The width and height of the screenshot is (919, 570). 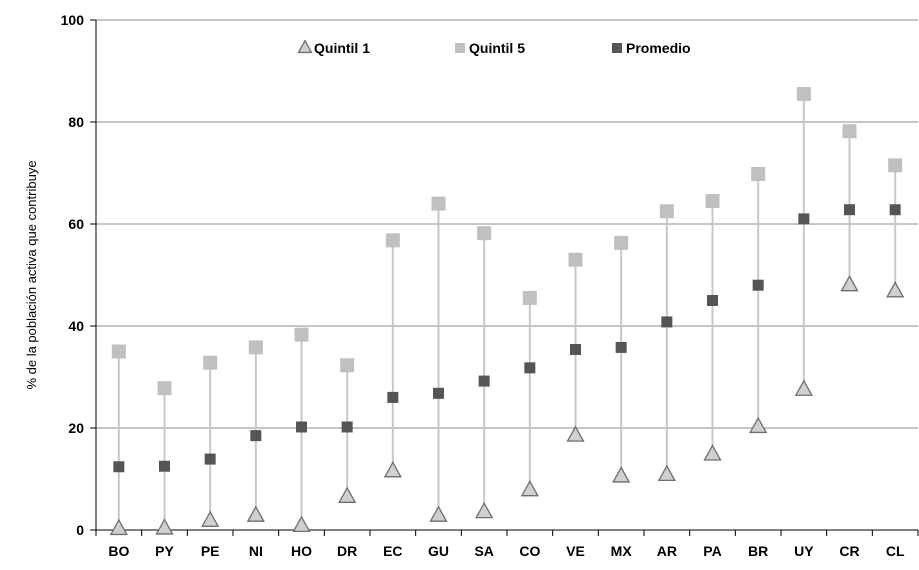 I want to click on x-tick-label: VE, so click(x=575, y=551).